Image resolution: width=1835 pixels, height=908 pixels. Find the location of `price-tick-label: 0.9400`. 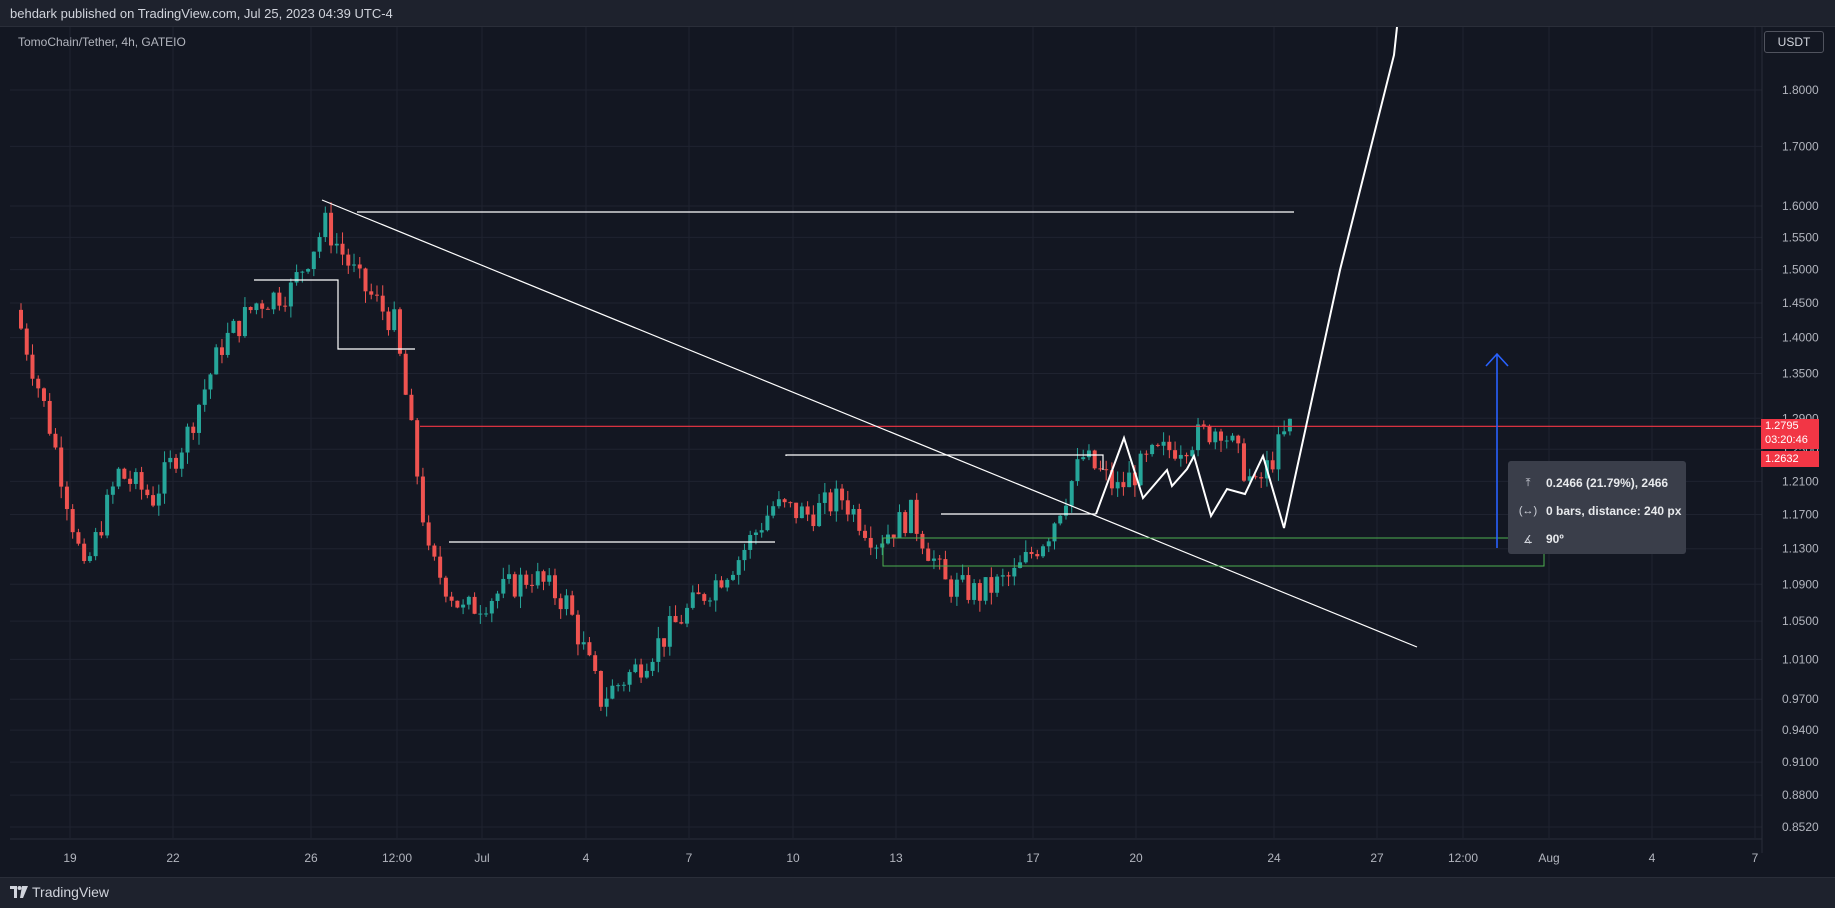

price-tick-label: 0.9400 is located at coordinates (1800, 730).